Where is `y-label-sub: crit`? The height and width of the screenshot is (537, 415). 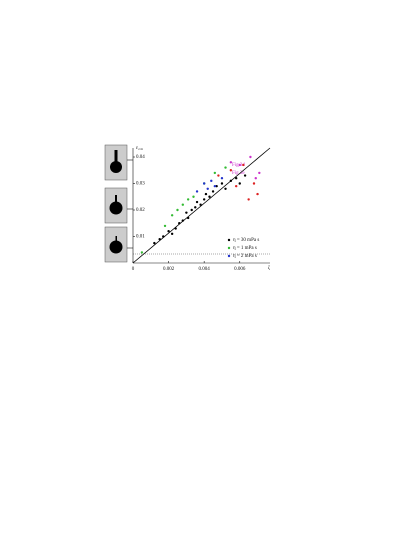
y-label-sub: crit is located at coordinates (140, 149).